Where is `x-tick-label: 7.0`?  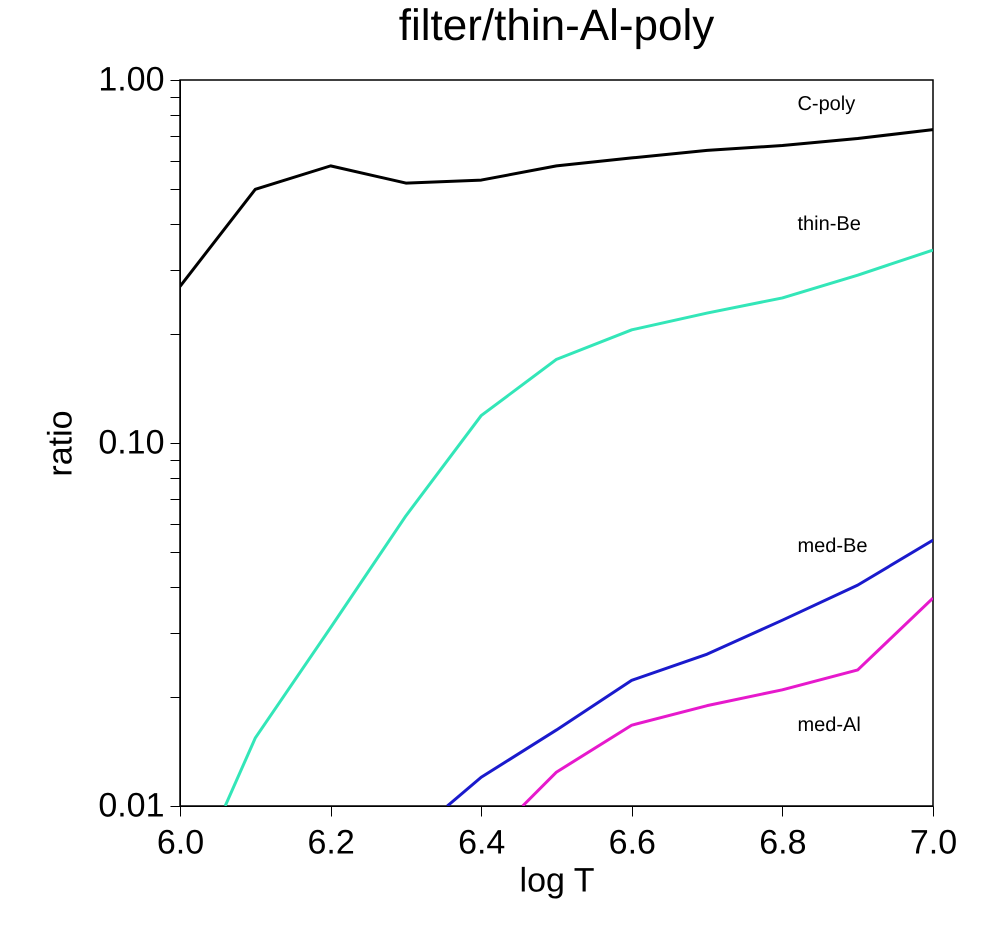
x-tick-label: 7.0 is located at coordinates (934, 843).